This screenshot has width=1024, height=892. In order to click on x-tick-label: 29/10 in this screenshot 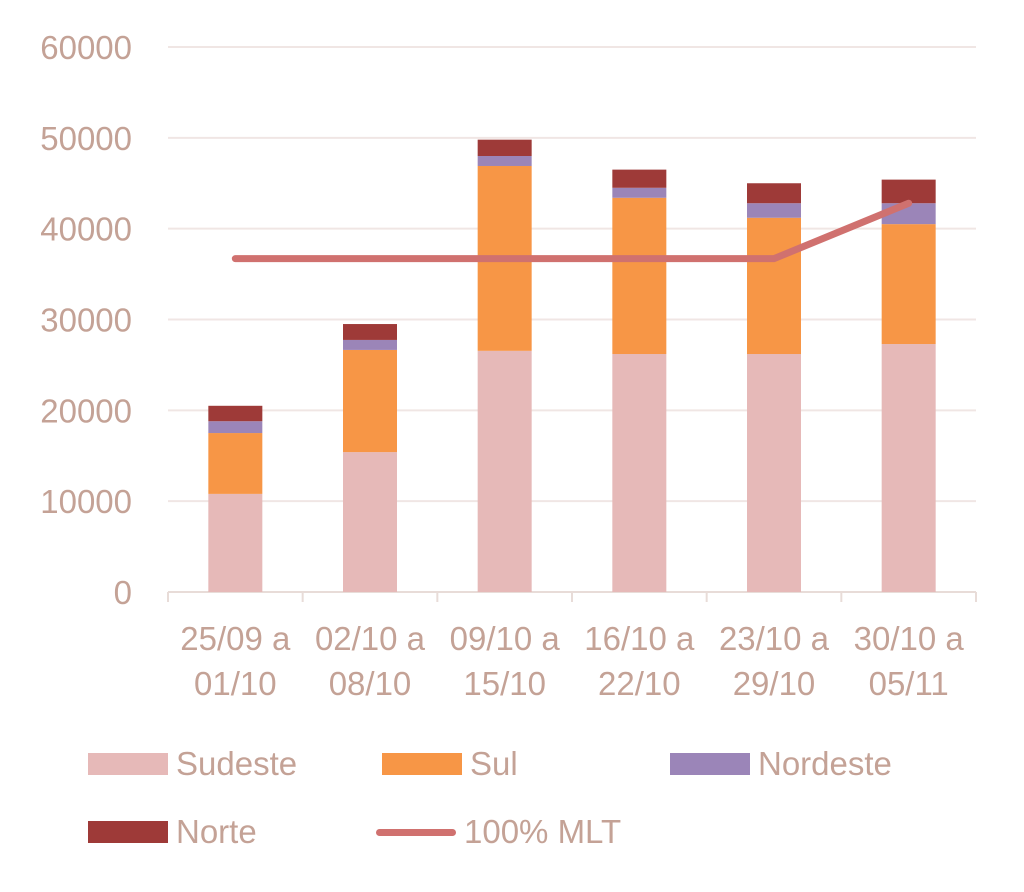, I will do `click(774, 683)`.